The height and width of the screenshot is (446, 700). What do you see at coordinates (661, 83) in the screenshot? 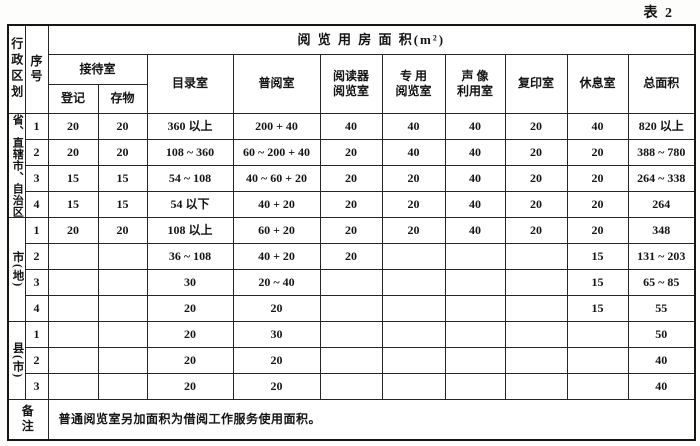
I see `col-header-total-area: 总面积` at bounding box center [661, 83].